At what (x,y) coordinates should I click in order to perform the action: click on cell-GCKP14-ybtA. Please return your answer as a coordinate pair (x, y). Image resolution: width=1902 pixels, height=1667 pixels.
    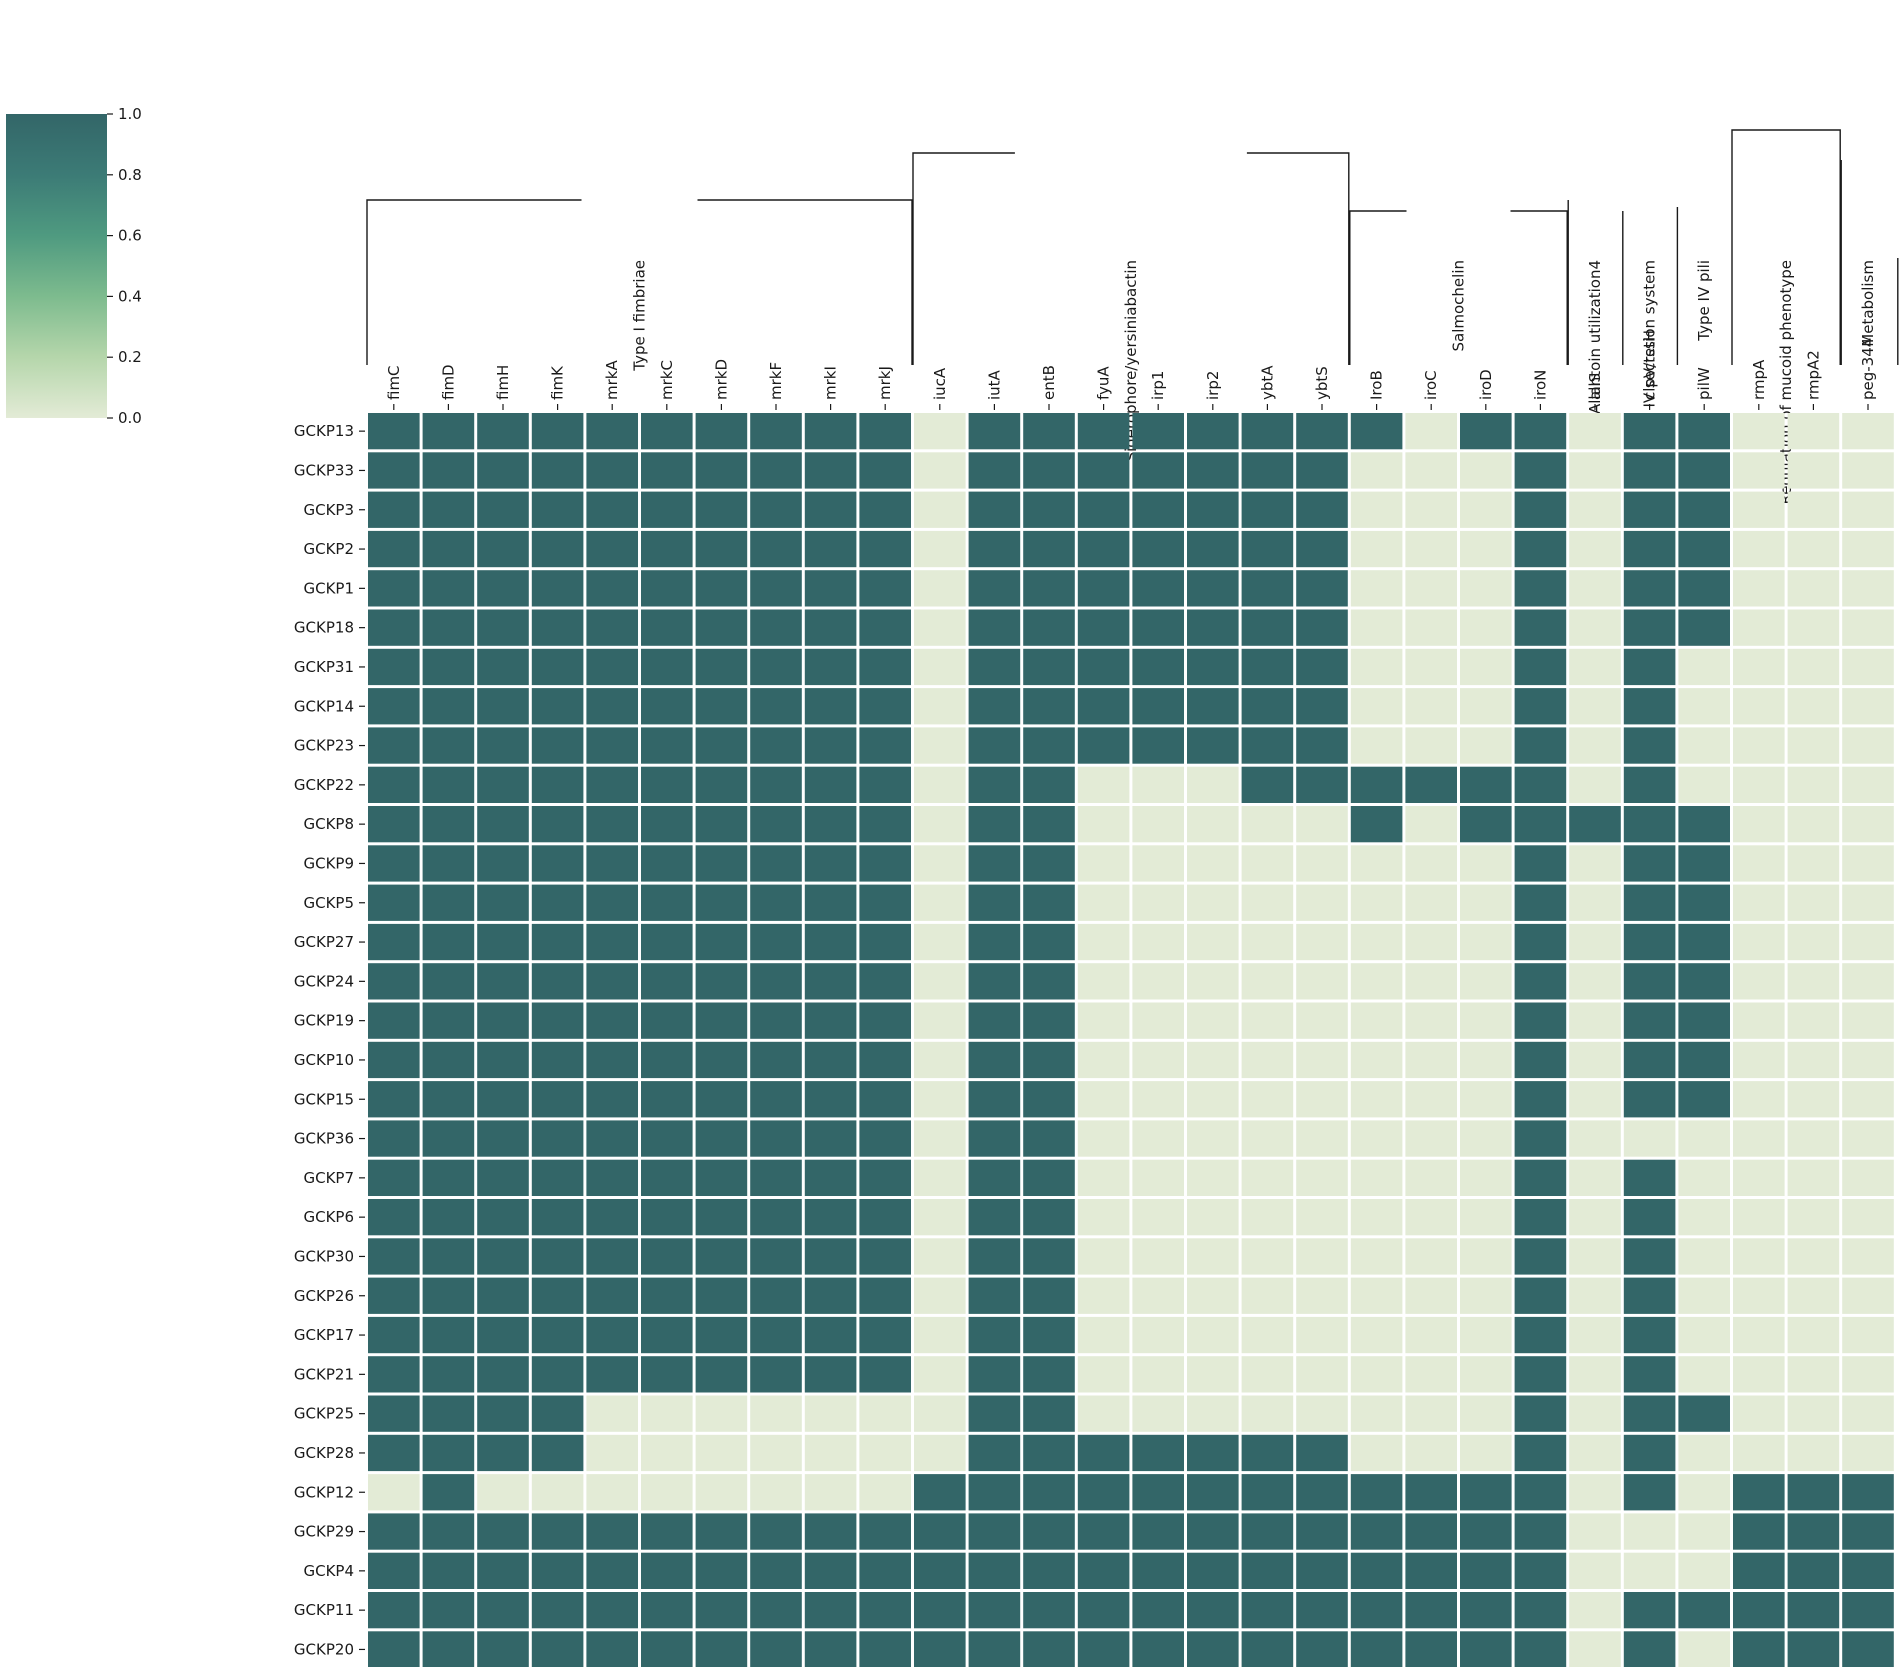
    Looking at the image, I should click on (1267, 706).